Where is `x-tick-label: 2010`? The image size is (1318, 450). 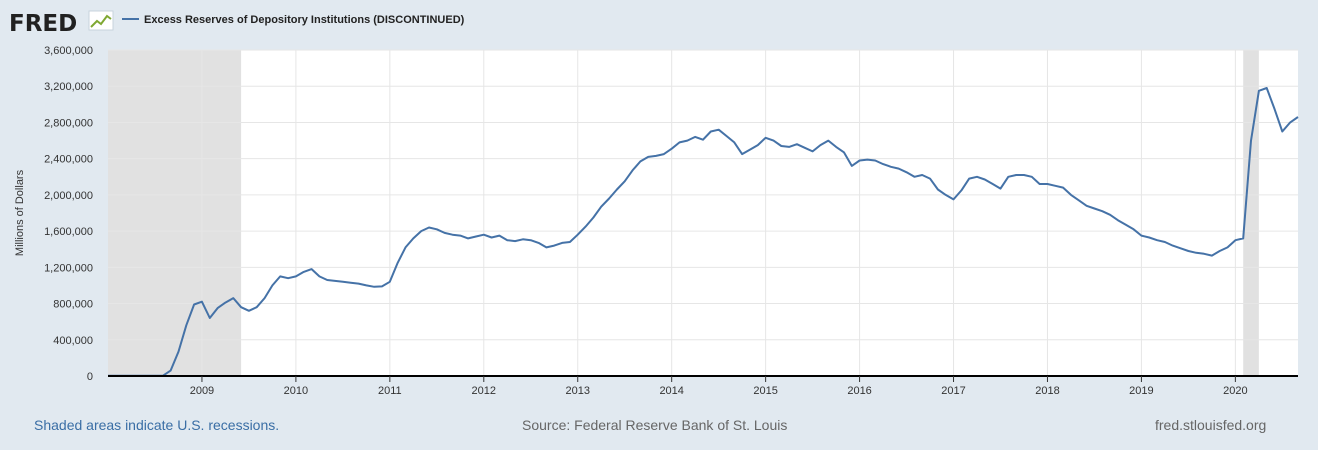
x-tick-label: 2010 is located at coordinates (296, 391).